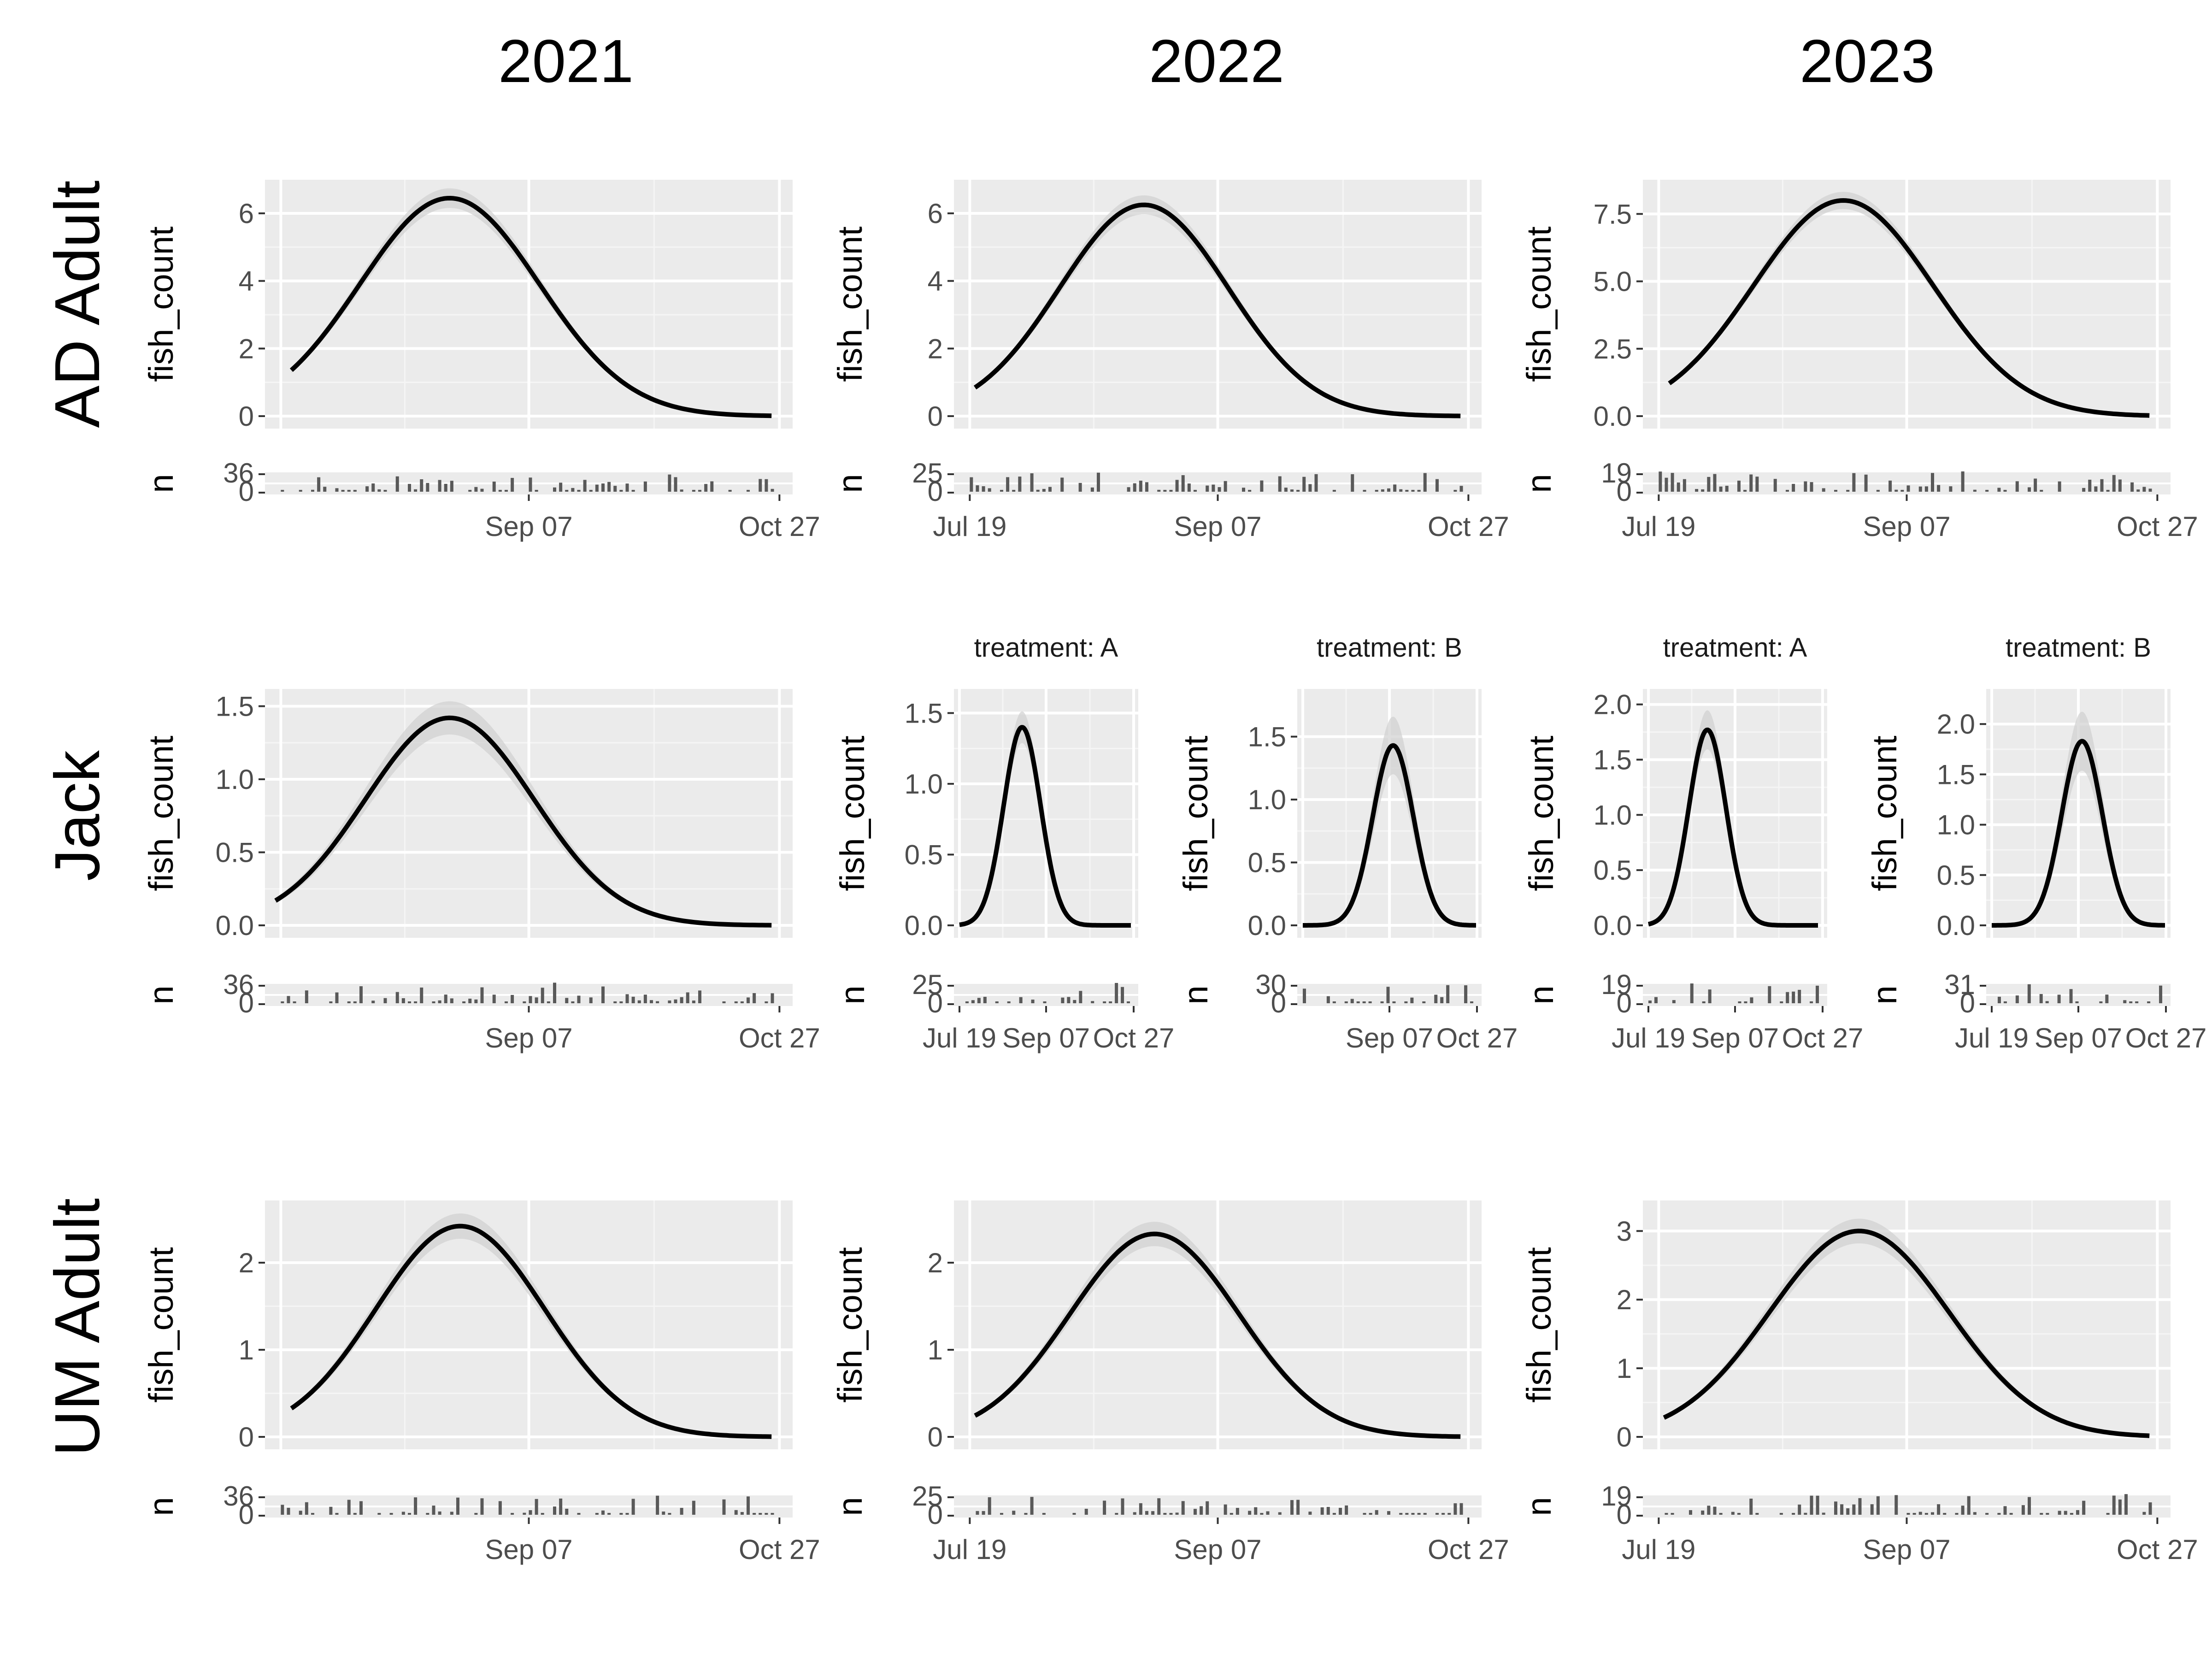 This screenshot has height=1659, width=2212. I want to click on column-label-2021: 2021, so click(566, 61).